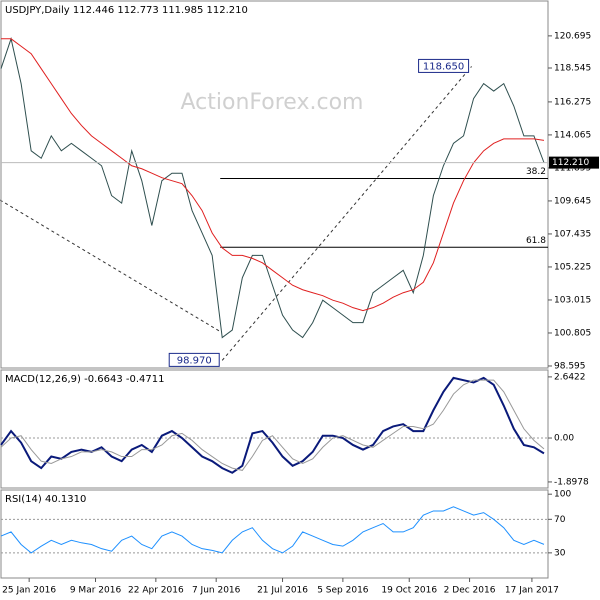 The width and height of the screenshot is (600, 600). What do you see at coordinates (570, 163) in the screenshot?
I see `last-price-label: 112.210` at bounding box center [570, 163].